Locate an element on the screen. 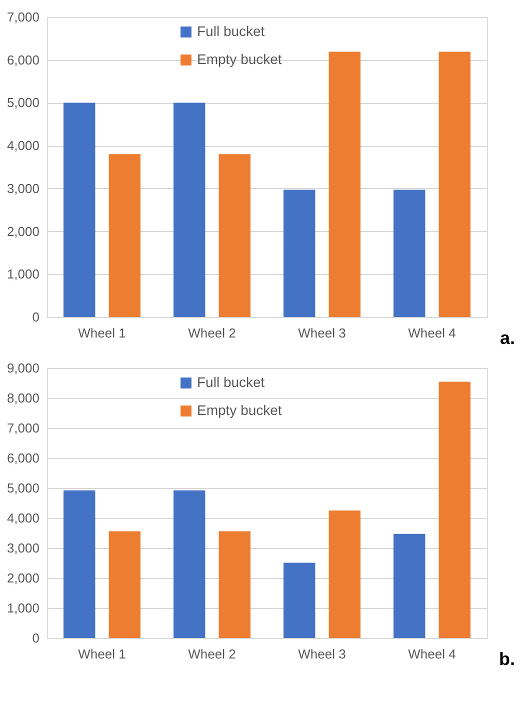 This screenshot has height=713, width=528. y-tick-label: 8,000 is located at coordinates (23, 398).